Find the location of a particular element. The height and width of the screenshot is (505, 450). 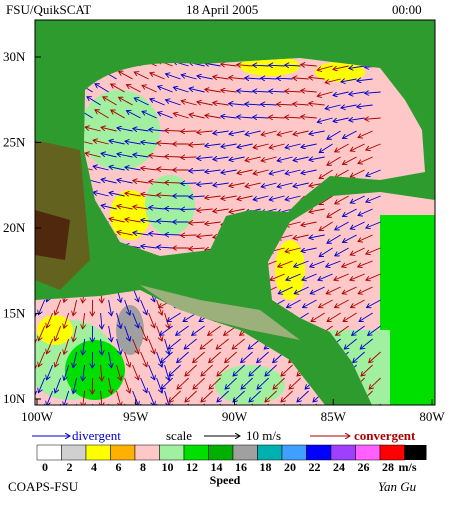

lon-label: 95W is located at coordinates (136, 416).